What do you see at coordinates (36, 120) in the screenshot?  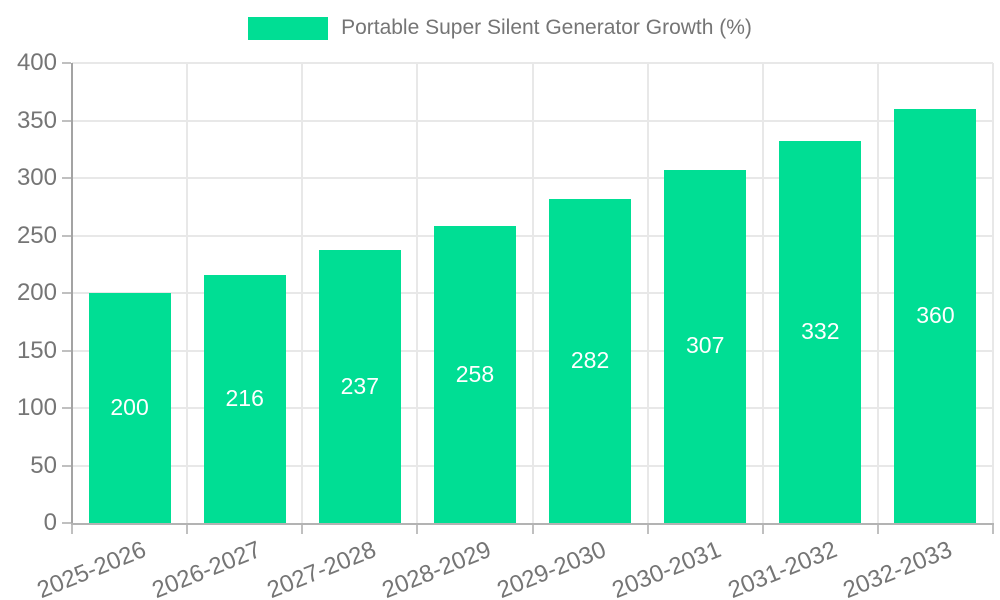 I see `y-axis-tick-label: 350` at bounding box center [36, 120].